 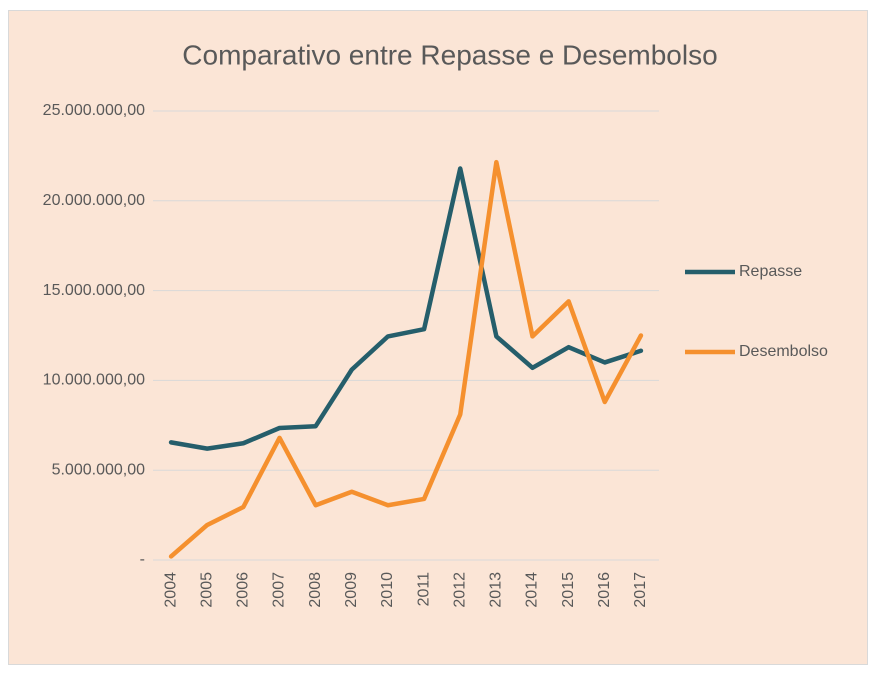 What do you see at coordinates (640, 590) in the screenshot?
I see `x-tick-label: 2017` at bounding box center [640, 590].